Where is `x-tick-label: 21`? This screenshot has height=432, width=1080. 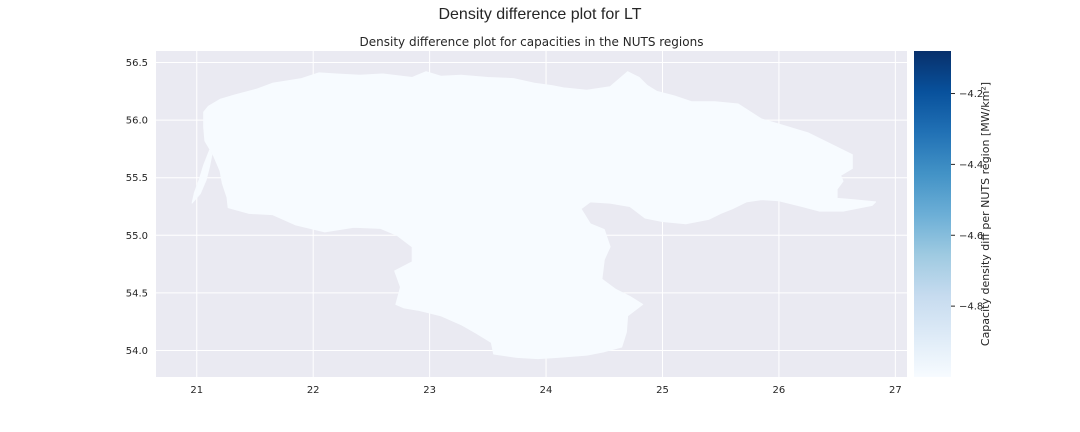
x-tick-label: 21 is located at coordinates (196, 390).